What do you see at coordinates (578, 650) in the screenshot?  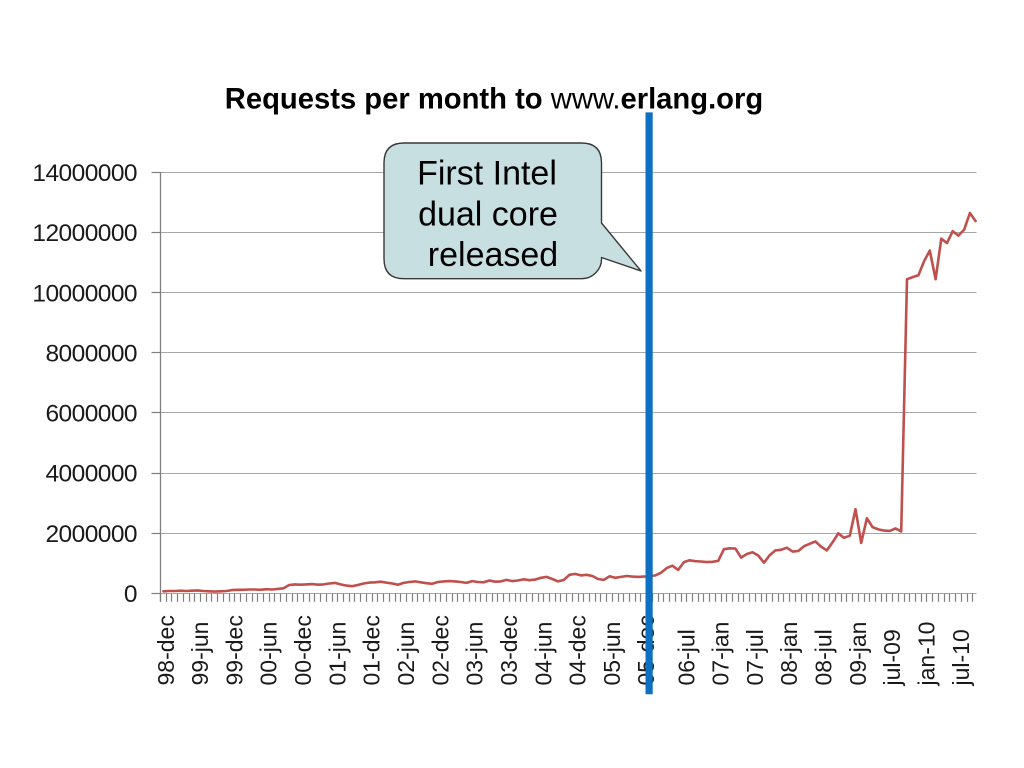 I see `svg-text: 04-dec` at bounding box center [578, 650].